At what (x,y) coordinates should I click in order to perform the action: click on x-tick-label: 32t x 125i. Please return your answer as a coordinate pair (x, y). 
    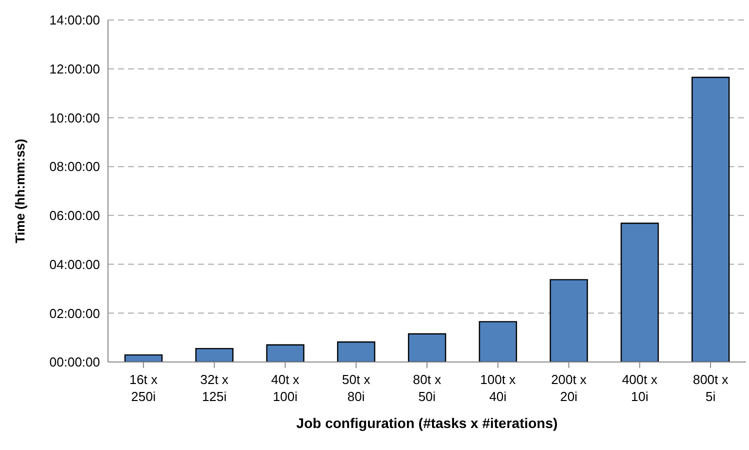
    Looking at the image, I should click on (214, 388).